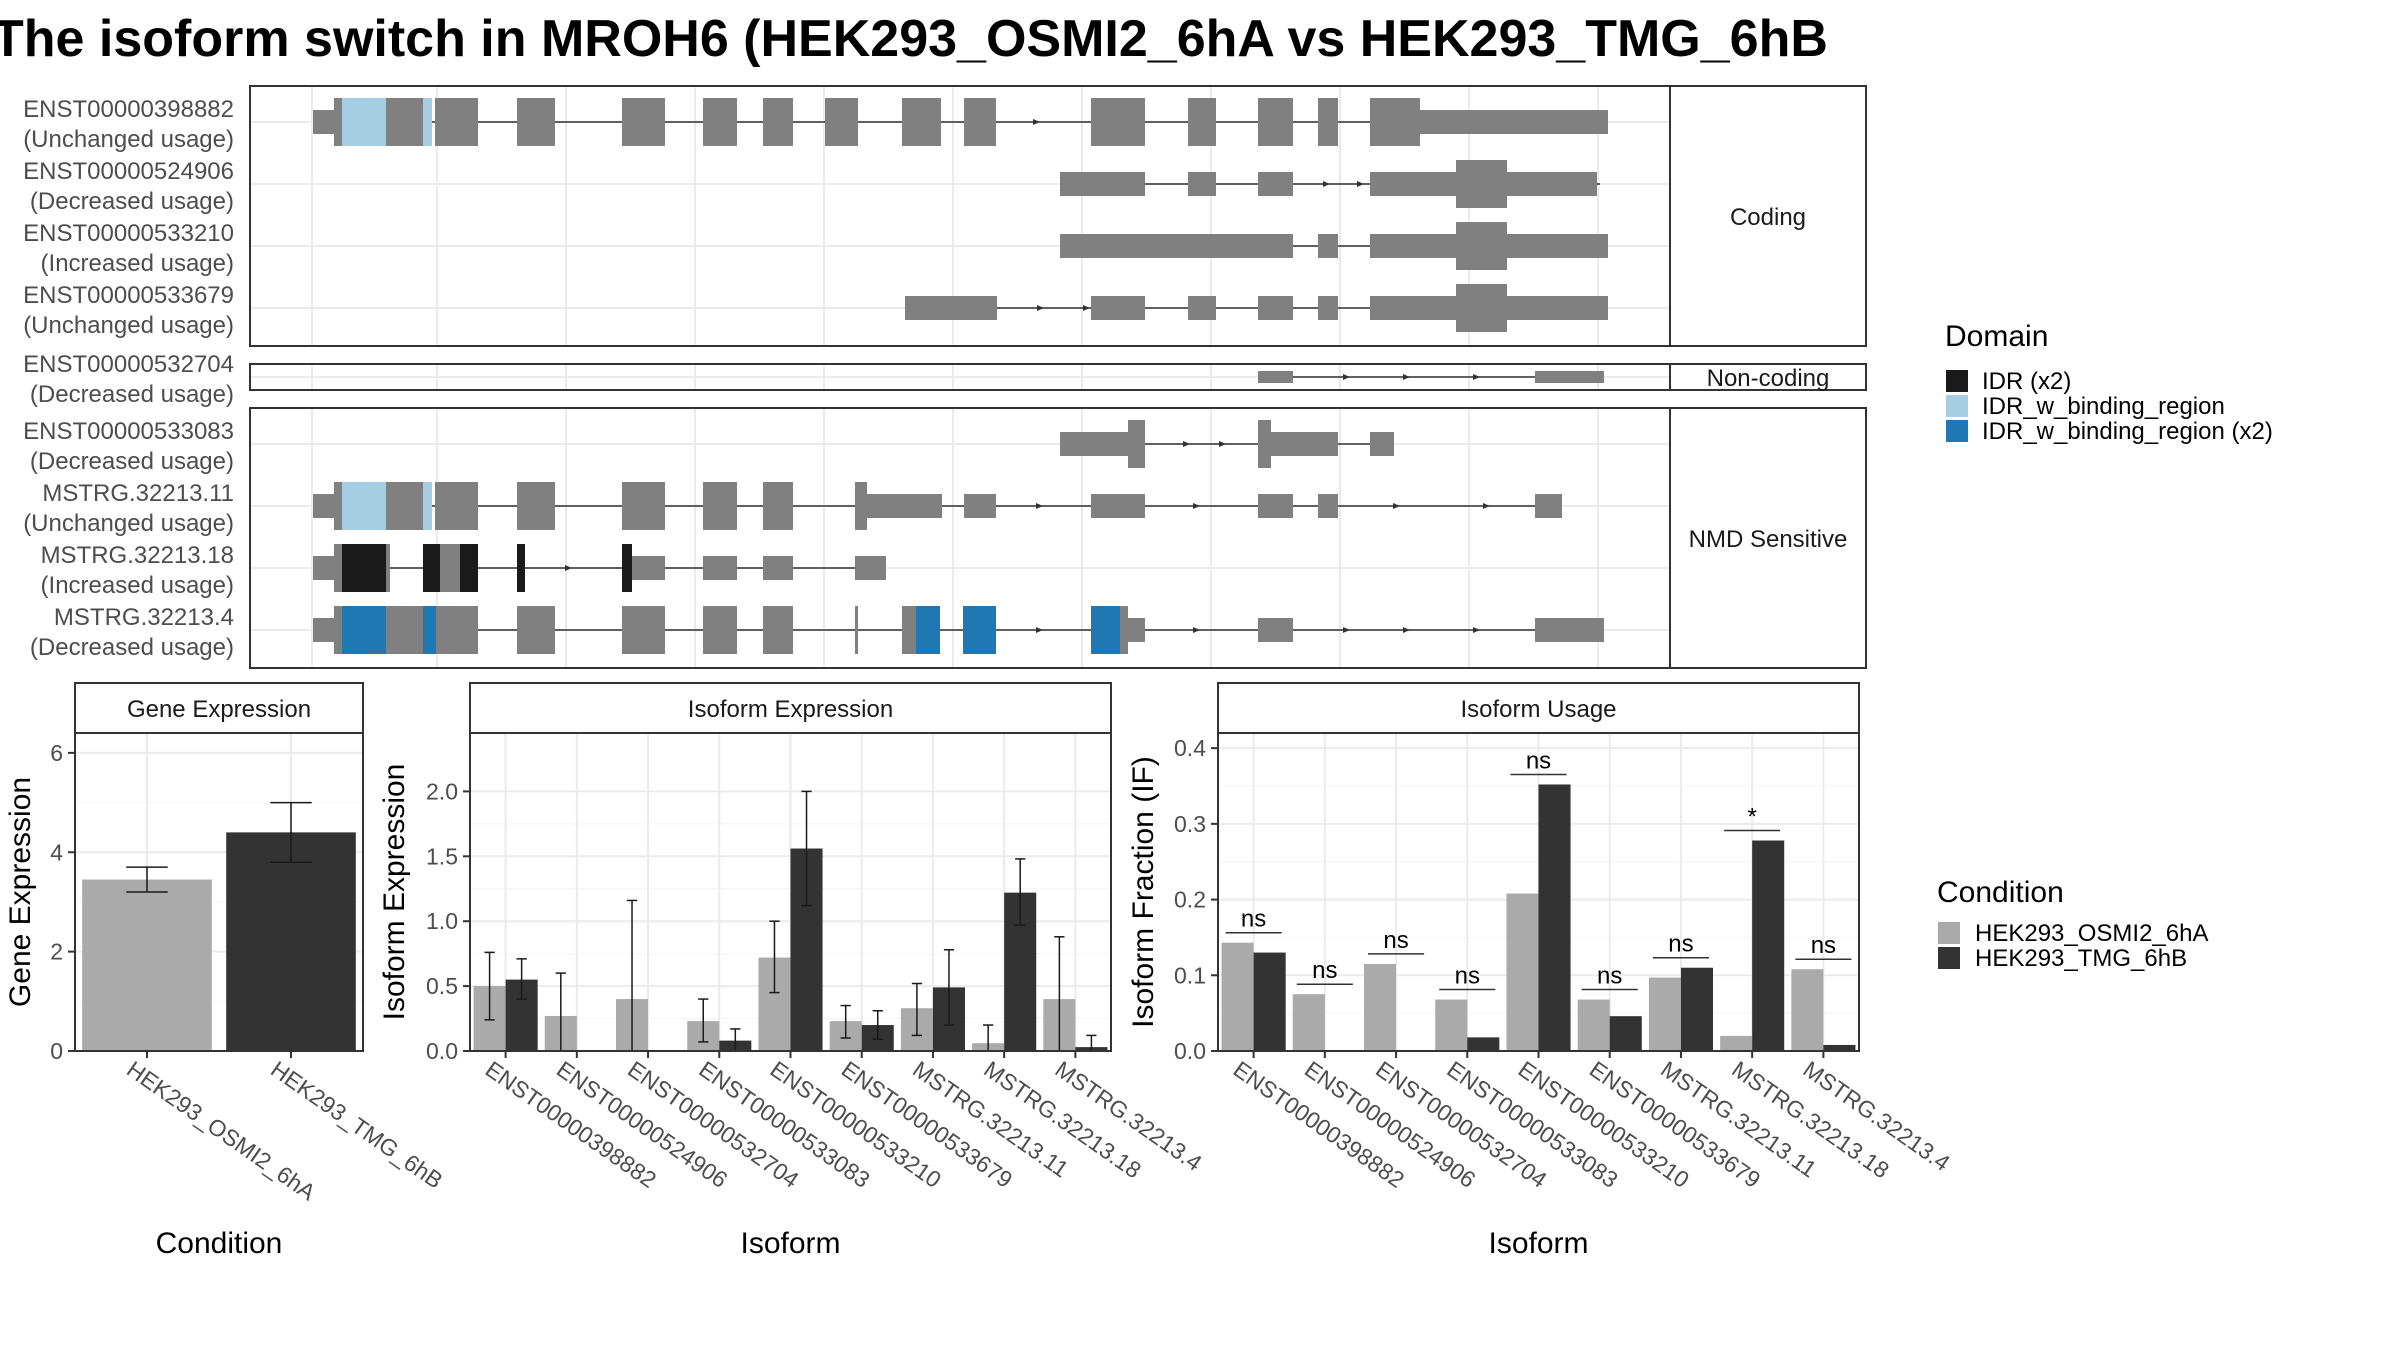  I want to click on y-tick-label: 1.0, so click(442, 921).